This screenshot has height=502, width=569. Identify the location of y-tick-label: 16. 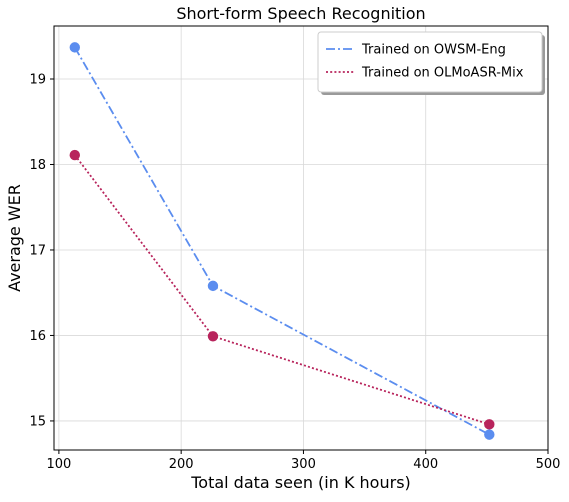
(37, 336).